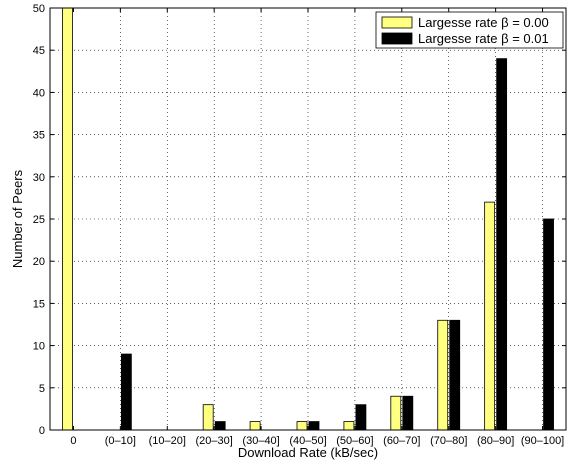  I want to click on y-tick-label: 30, so click(39, 178).